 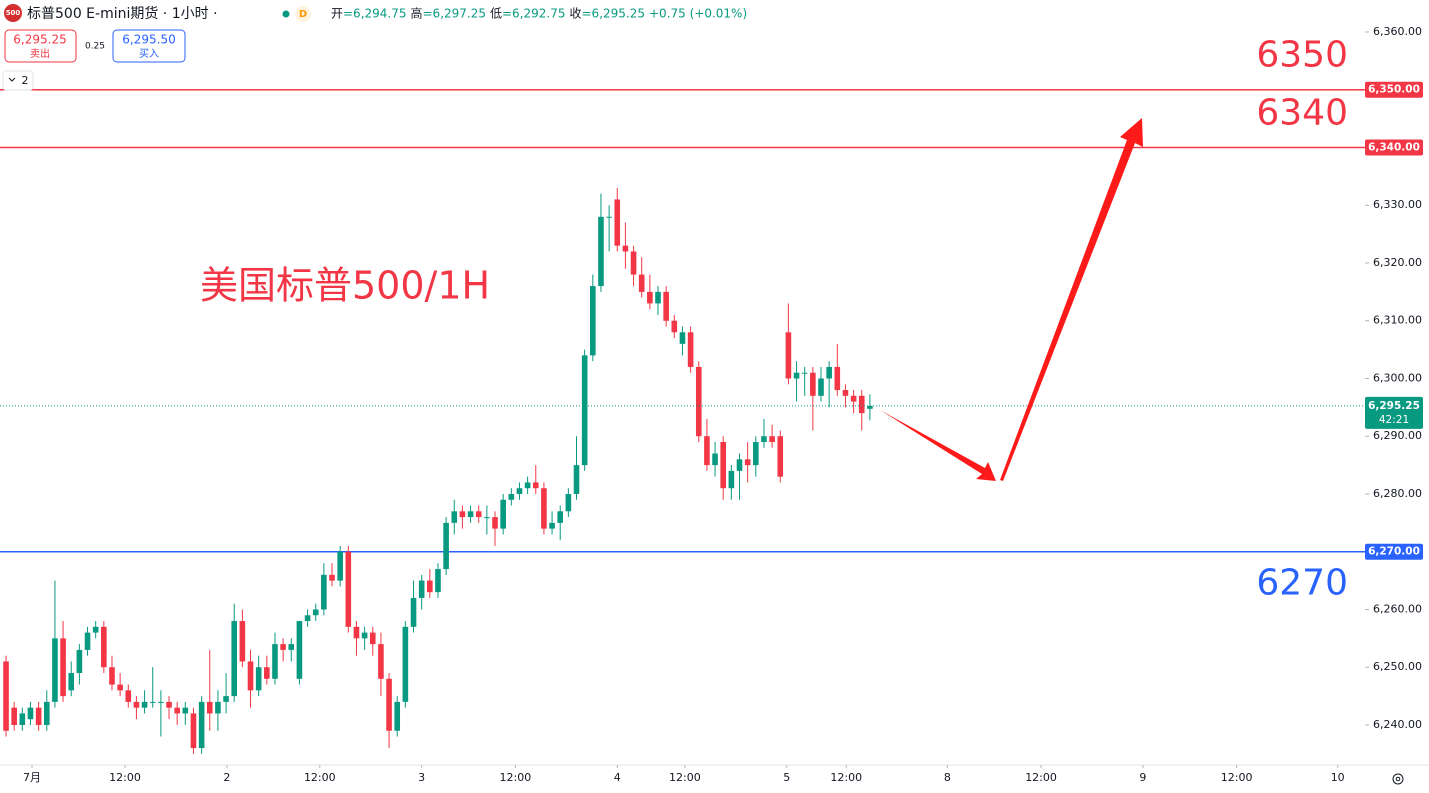 What do you see at coordinates (698, 14) in the screenshot?
I see `change: +0.75 (+0.01%)` at bounding box center [698, 14].